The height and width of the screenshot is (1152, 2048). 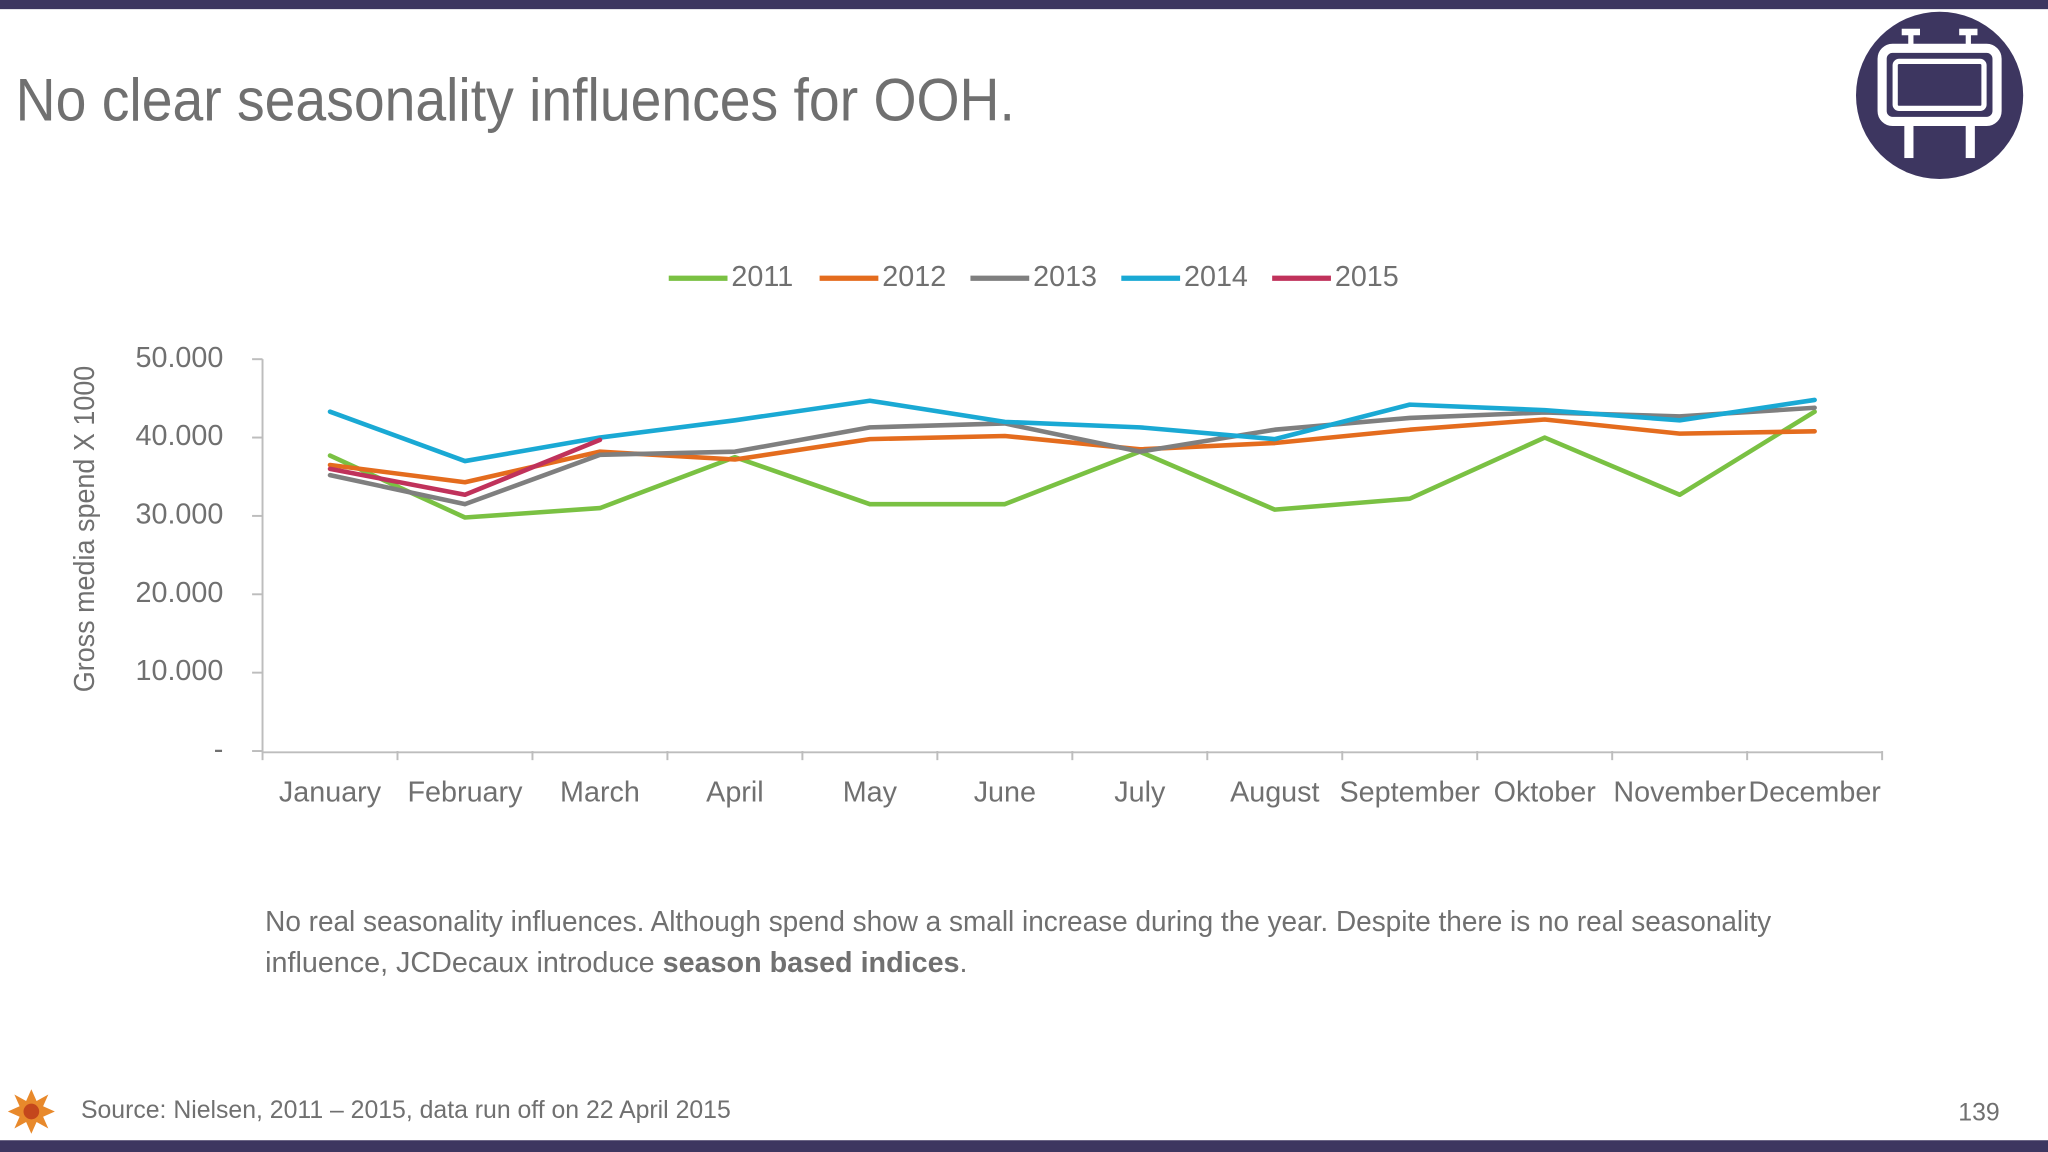 I want to click on y-tick-label: 20.000, so click(x=180, y=593).